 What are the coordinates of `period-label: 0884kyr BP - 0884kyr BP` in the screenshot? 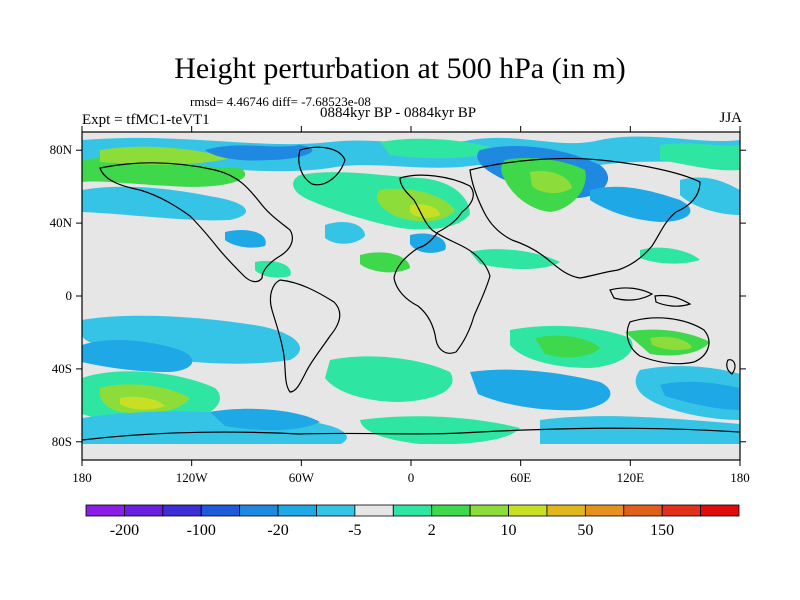 It's located at (398, 113).